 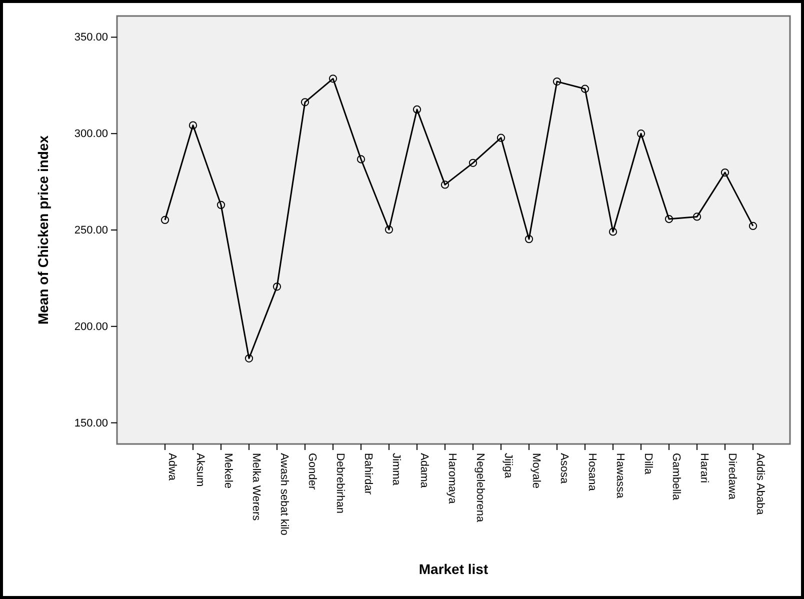 What do you see at coordinates (91, 423) in the screenshot?
I see `y-tick-label: 150.00` at bounding box center [91, 423].